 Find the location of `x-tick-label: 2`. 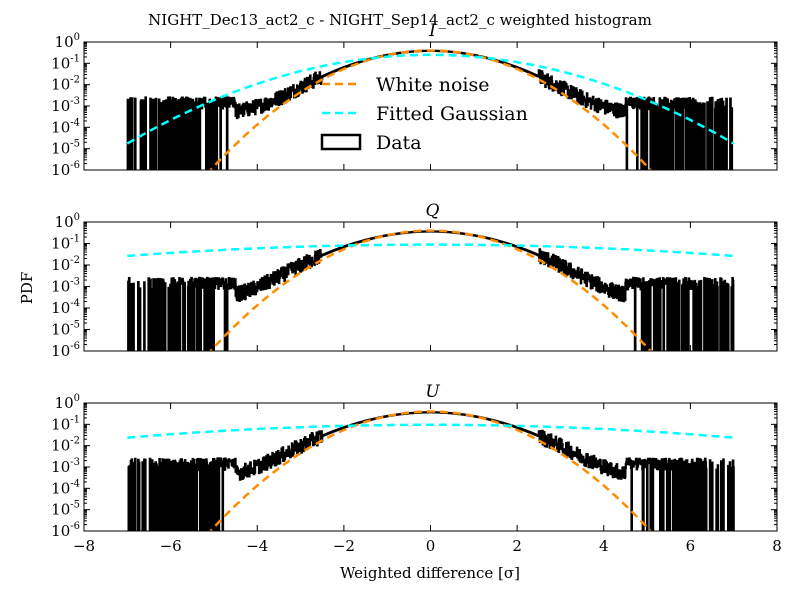

x-tick-label: 2 is located at coordinates (517, 546).